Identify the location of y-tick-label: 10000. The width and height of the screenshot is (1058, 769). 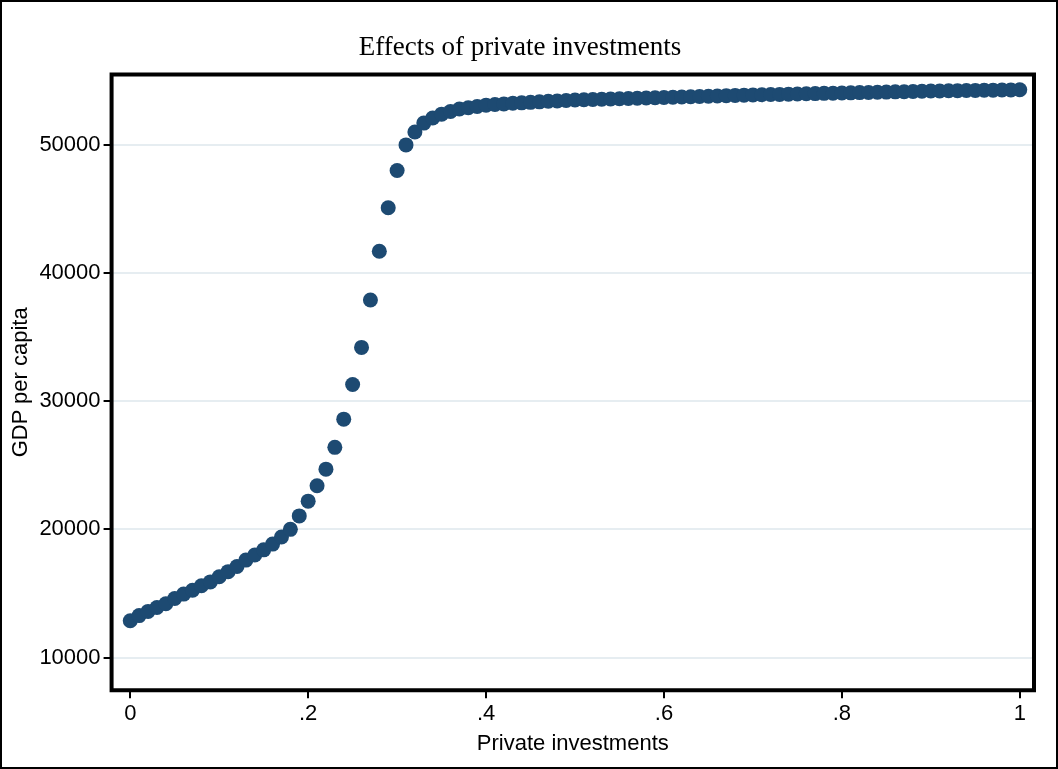
(70, 656).